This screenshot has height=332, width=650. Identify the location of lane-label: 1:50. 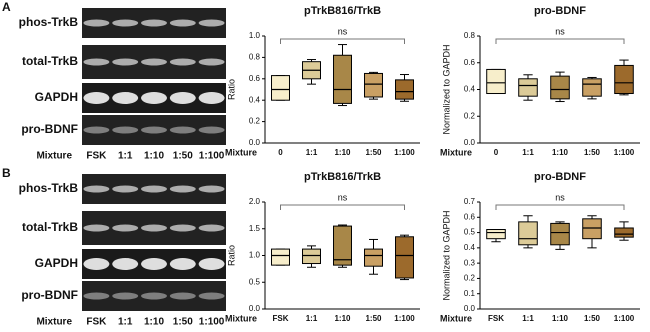
(183, 322).